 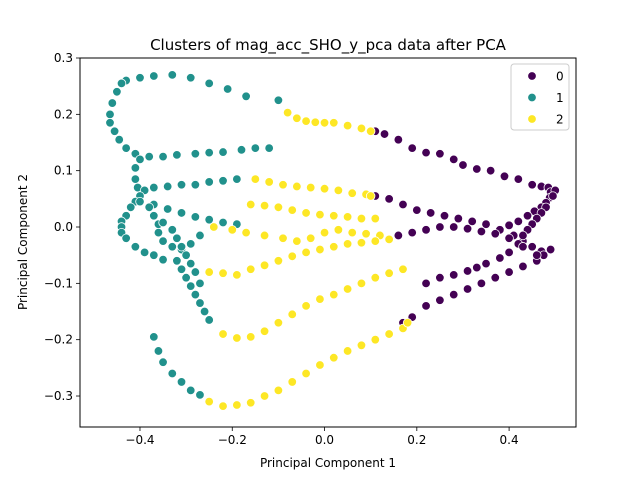 I want to click on x-tick-label: 0.0, so click(x=324, y=440).